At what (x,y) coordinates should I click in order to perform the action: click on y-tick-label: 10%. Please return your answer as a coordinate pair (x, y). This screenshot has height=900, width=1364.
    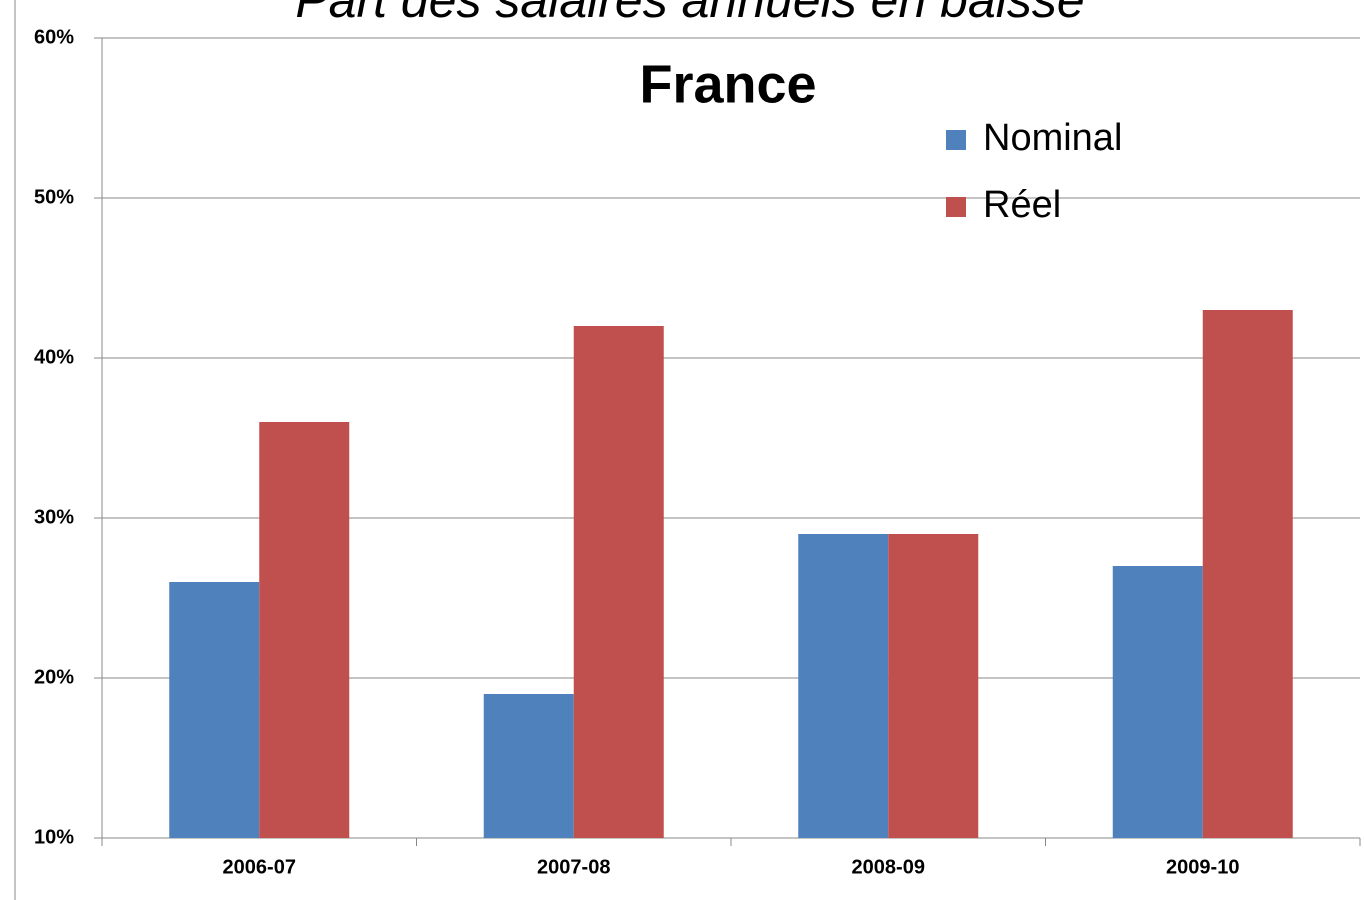
    Looking at the image, I should click on (54, 837).